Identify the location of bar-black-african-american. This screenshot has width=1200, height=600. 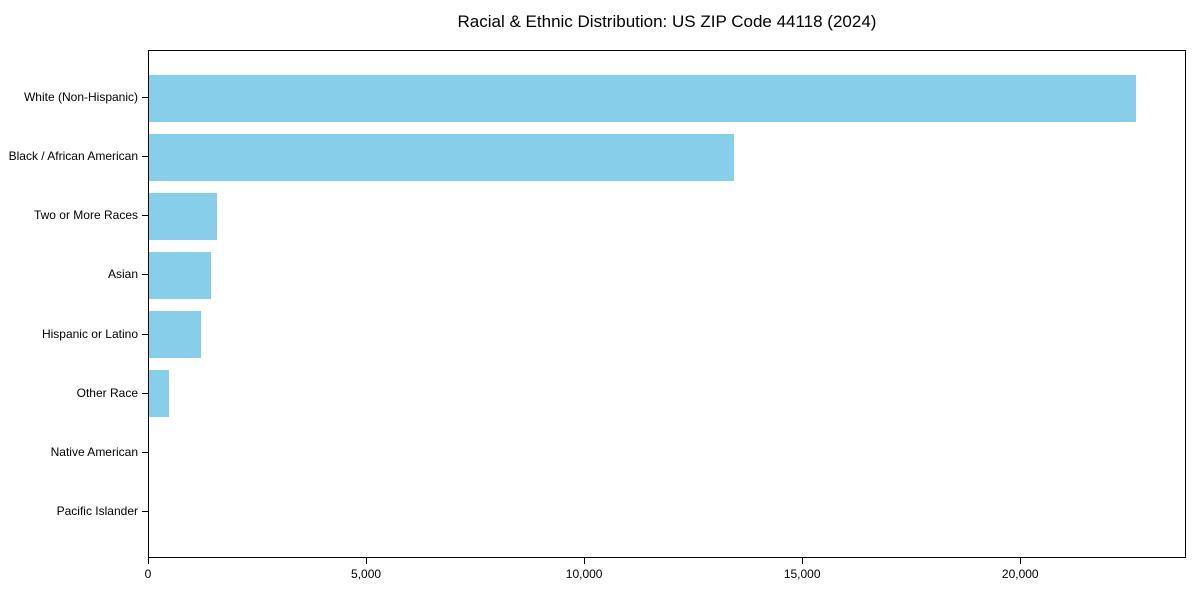
(442, 157).